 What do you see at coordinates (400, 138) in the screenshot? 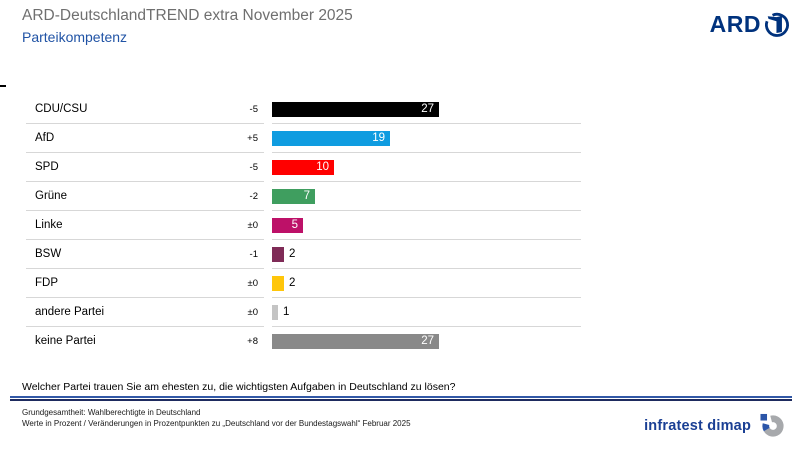
I see `chart-row: AfD +5 19` at bounding box center [400, 138].